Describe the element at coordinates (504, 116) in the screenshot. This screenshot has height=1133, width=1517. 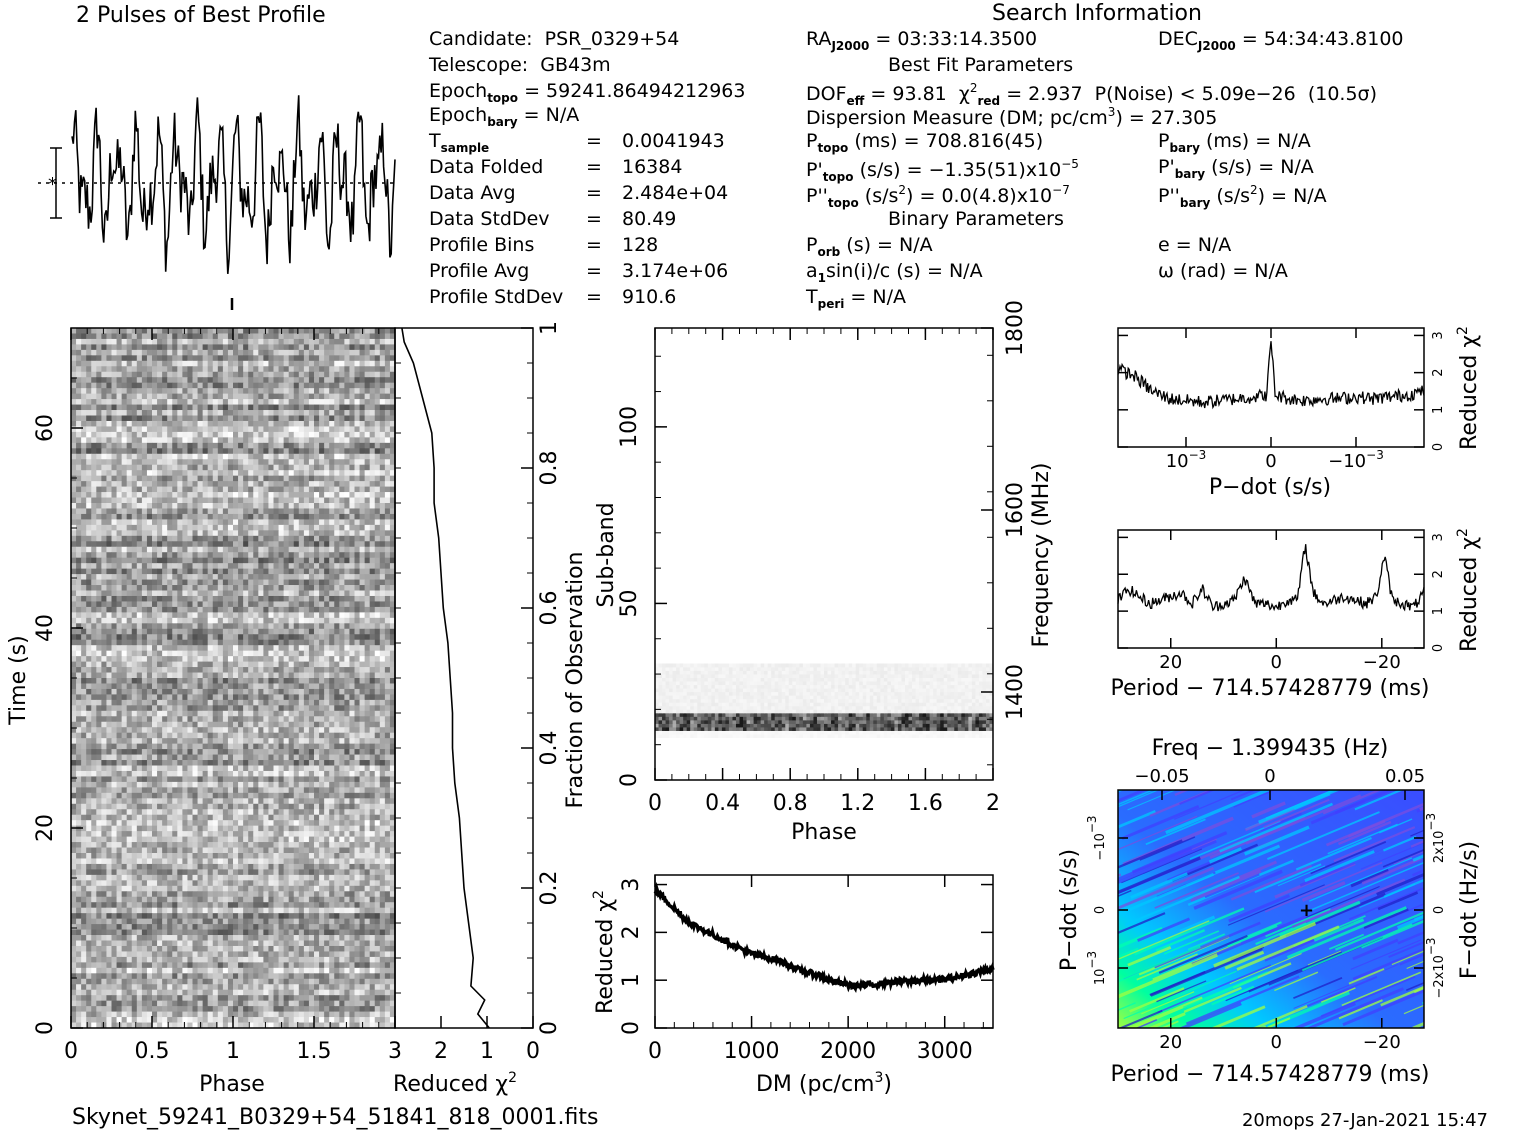
I see `epoch-bary-row: Epochbary = N/A` at that location.